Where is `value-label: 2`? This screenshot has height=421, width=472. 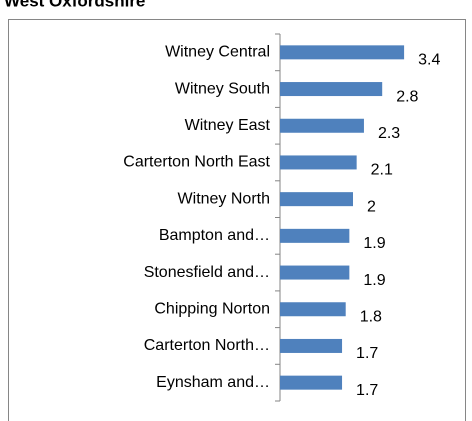 value-label: 2 is located at coordinates (371, 206).